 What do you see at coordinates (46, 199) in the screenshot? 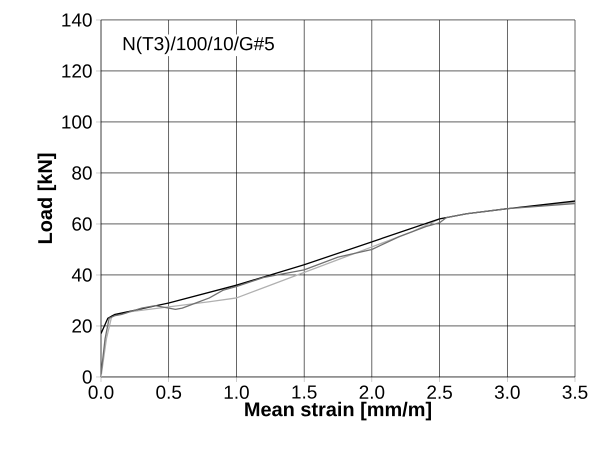
I see `y-axis-title: Load [kN]` at bounding box center [46, 199].